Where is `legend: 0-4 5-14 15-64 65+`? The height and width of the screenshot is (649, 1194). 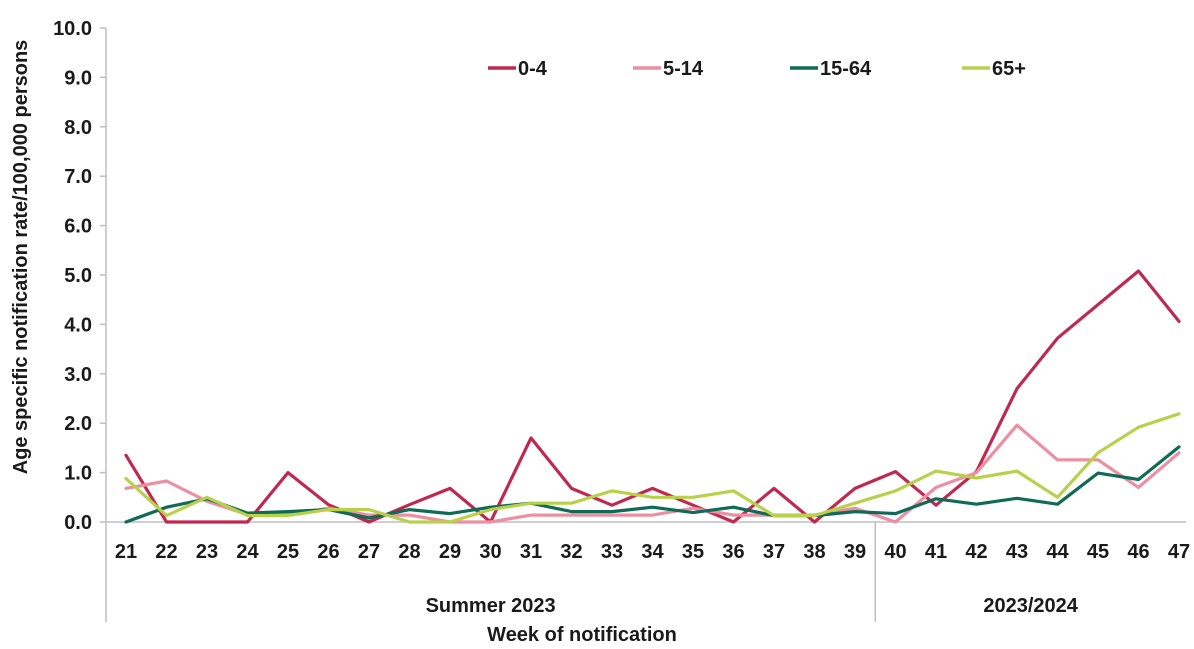
legend: 0-4 5-14 15-64 65+ is located at coordinates (757, 69).